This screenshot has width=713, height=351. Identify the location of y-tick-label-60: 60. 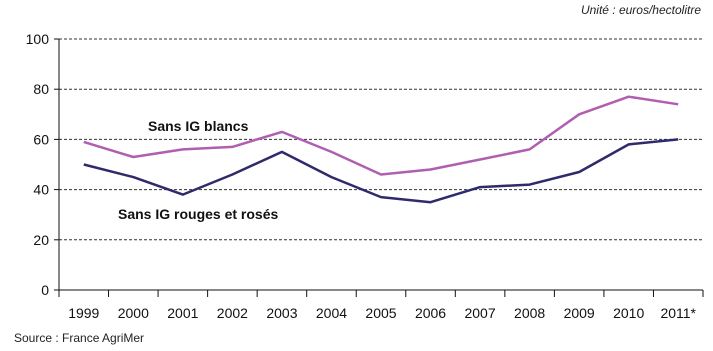
(41, 139).